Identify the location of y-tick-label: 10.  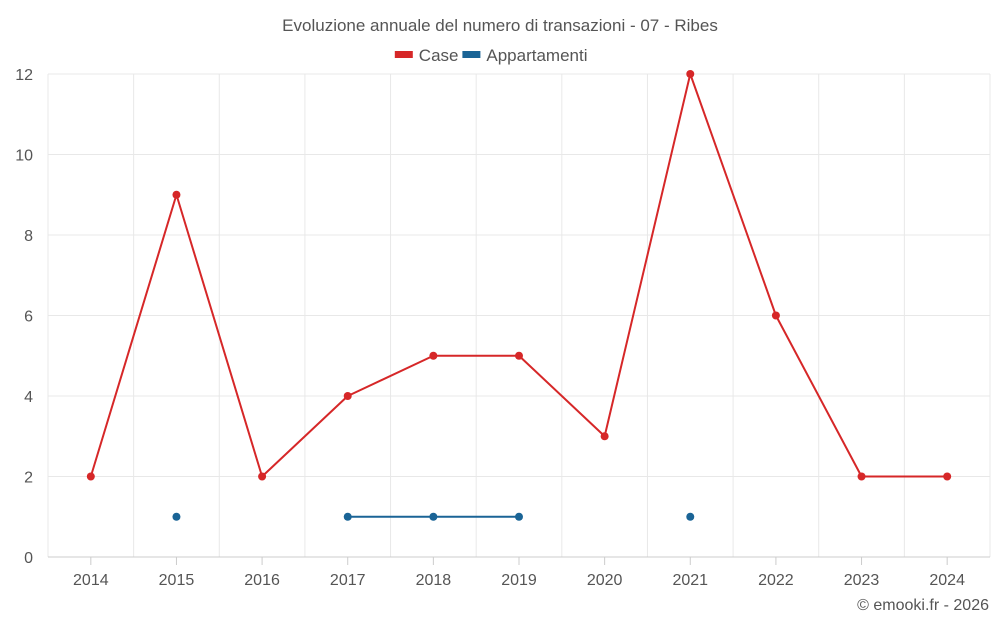
(24, 156).